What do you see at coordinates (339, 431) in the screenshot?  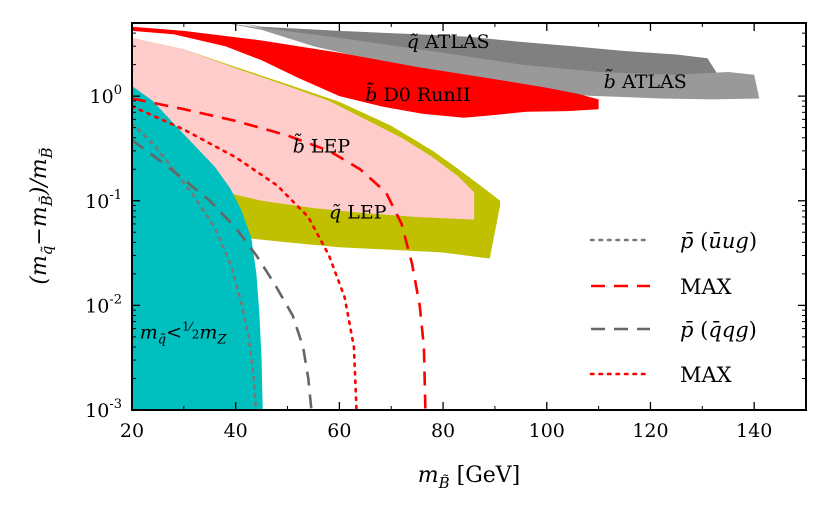 I see `x-tick-label: 60` at bounding box center [339, 431].